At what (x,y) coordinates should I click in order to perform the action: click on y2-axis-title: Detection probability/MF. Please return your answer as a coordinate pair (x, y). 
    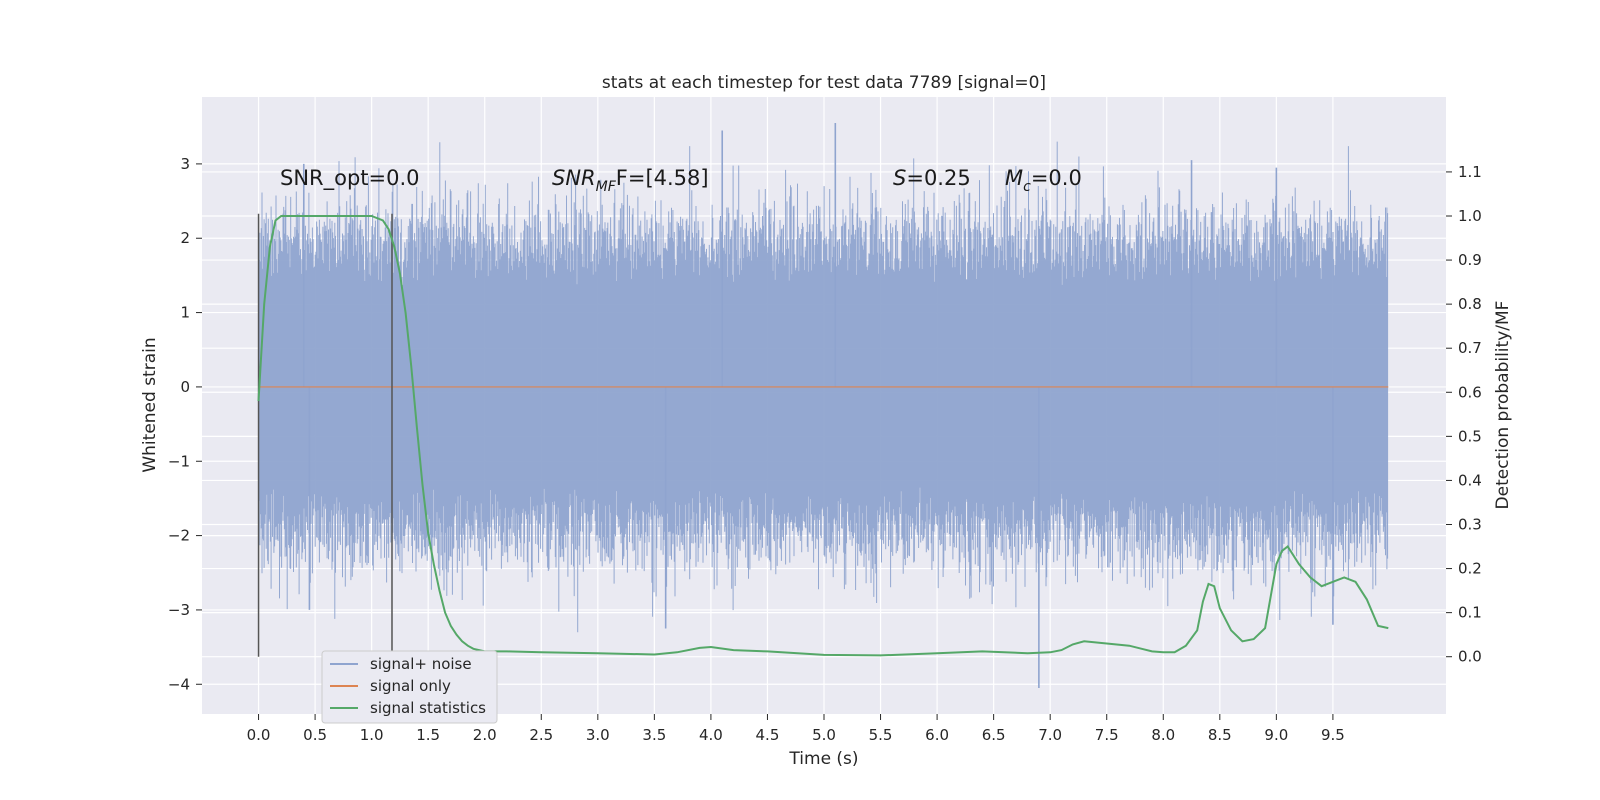
    Looking at the image, I should click on (1503, 405).